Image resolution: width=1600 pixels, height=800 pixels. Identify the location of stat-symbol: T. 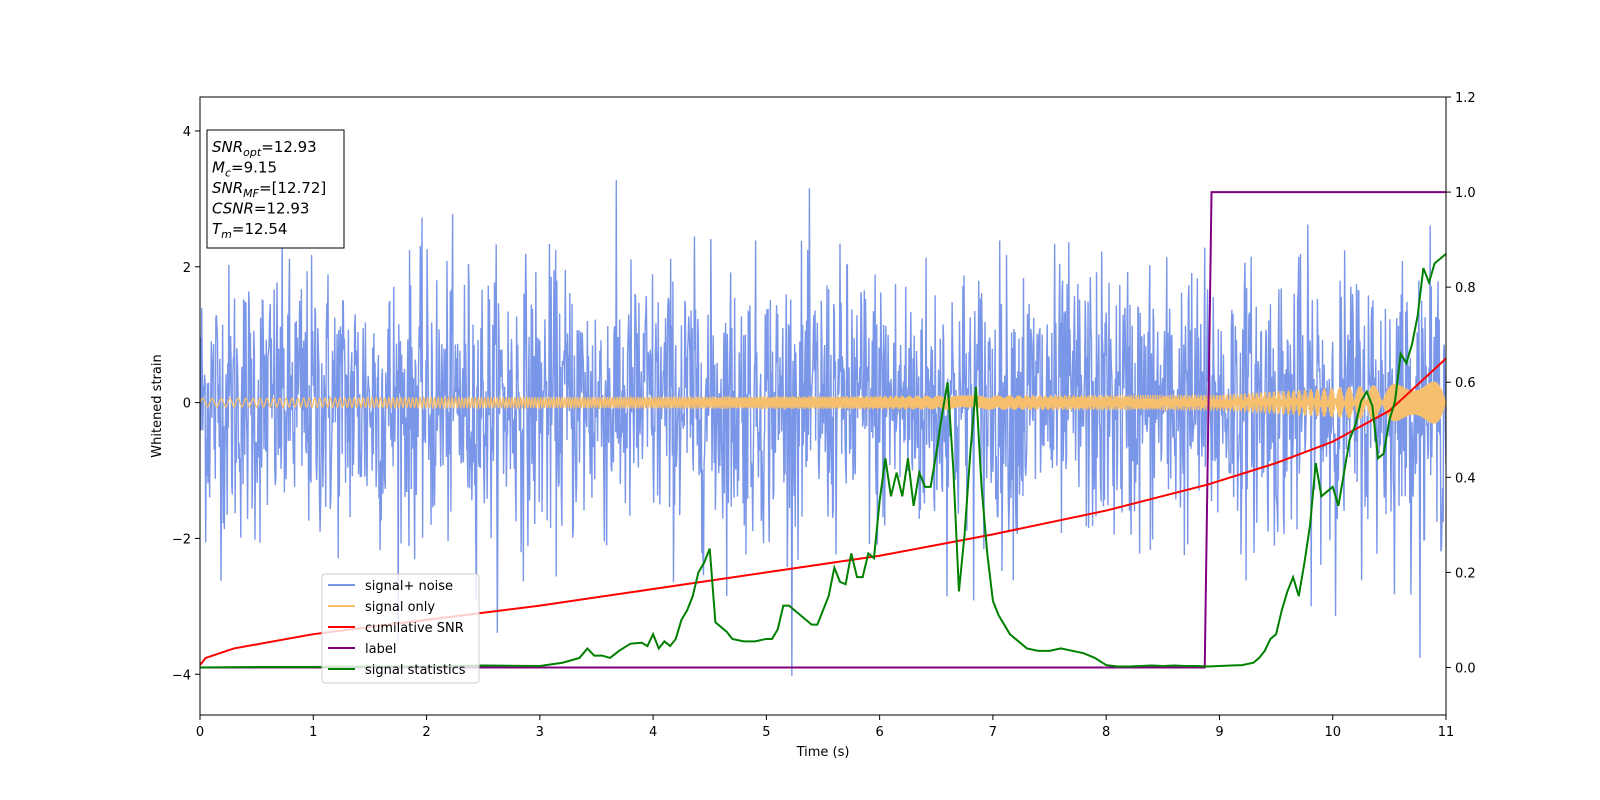
(217, 229).